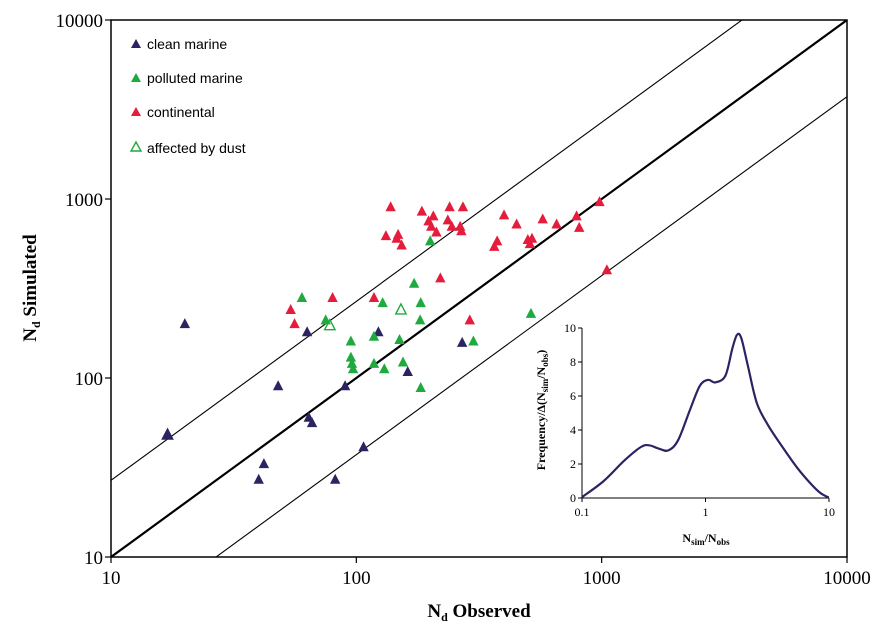 This screenshot has width=881, height=626. What do you see at coordinates (570, 328) in the screenshot?
I see `inset-y-tick-label: 10` at bounding box center [570, 328].